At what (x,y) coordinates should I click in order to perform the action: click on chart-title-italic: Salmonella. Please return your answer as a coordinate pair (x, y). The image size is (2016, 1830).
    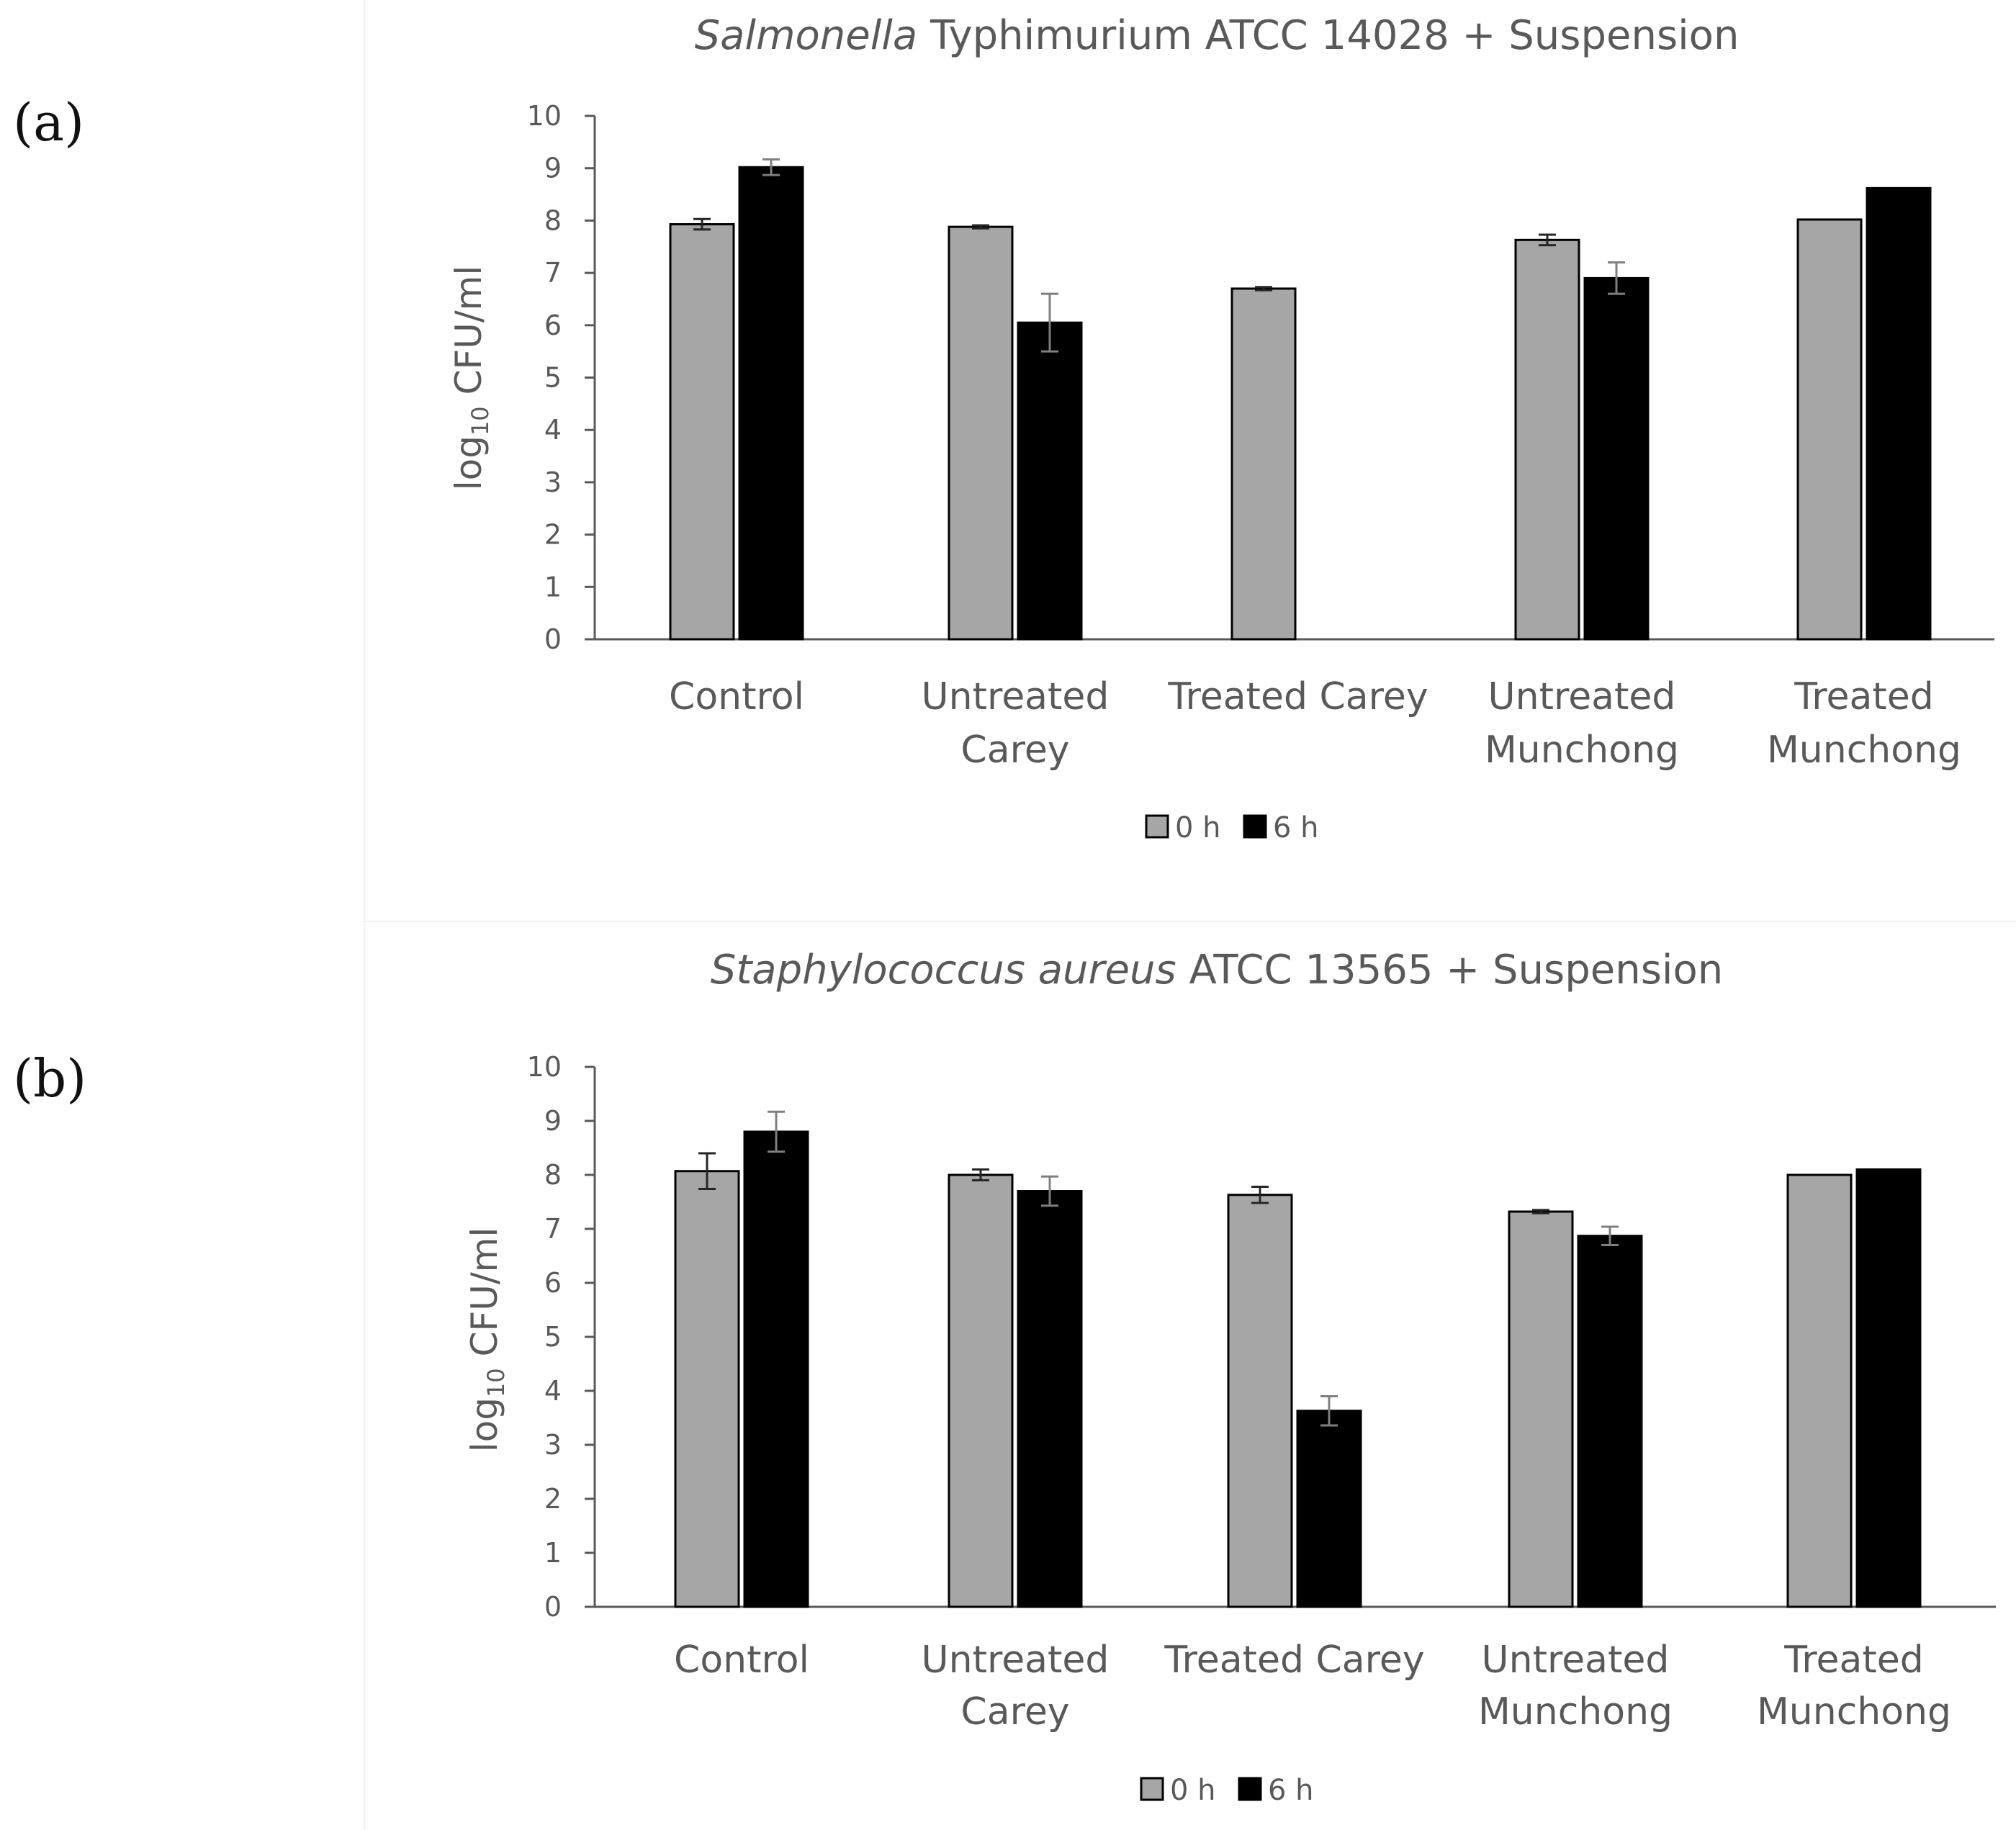
    Looking at the image, I should click on (806, 35).